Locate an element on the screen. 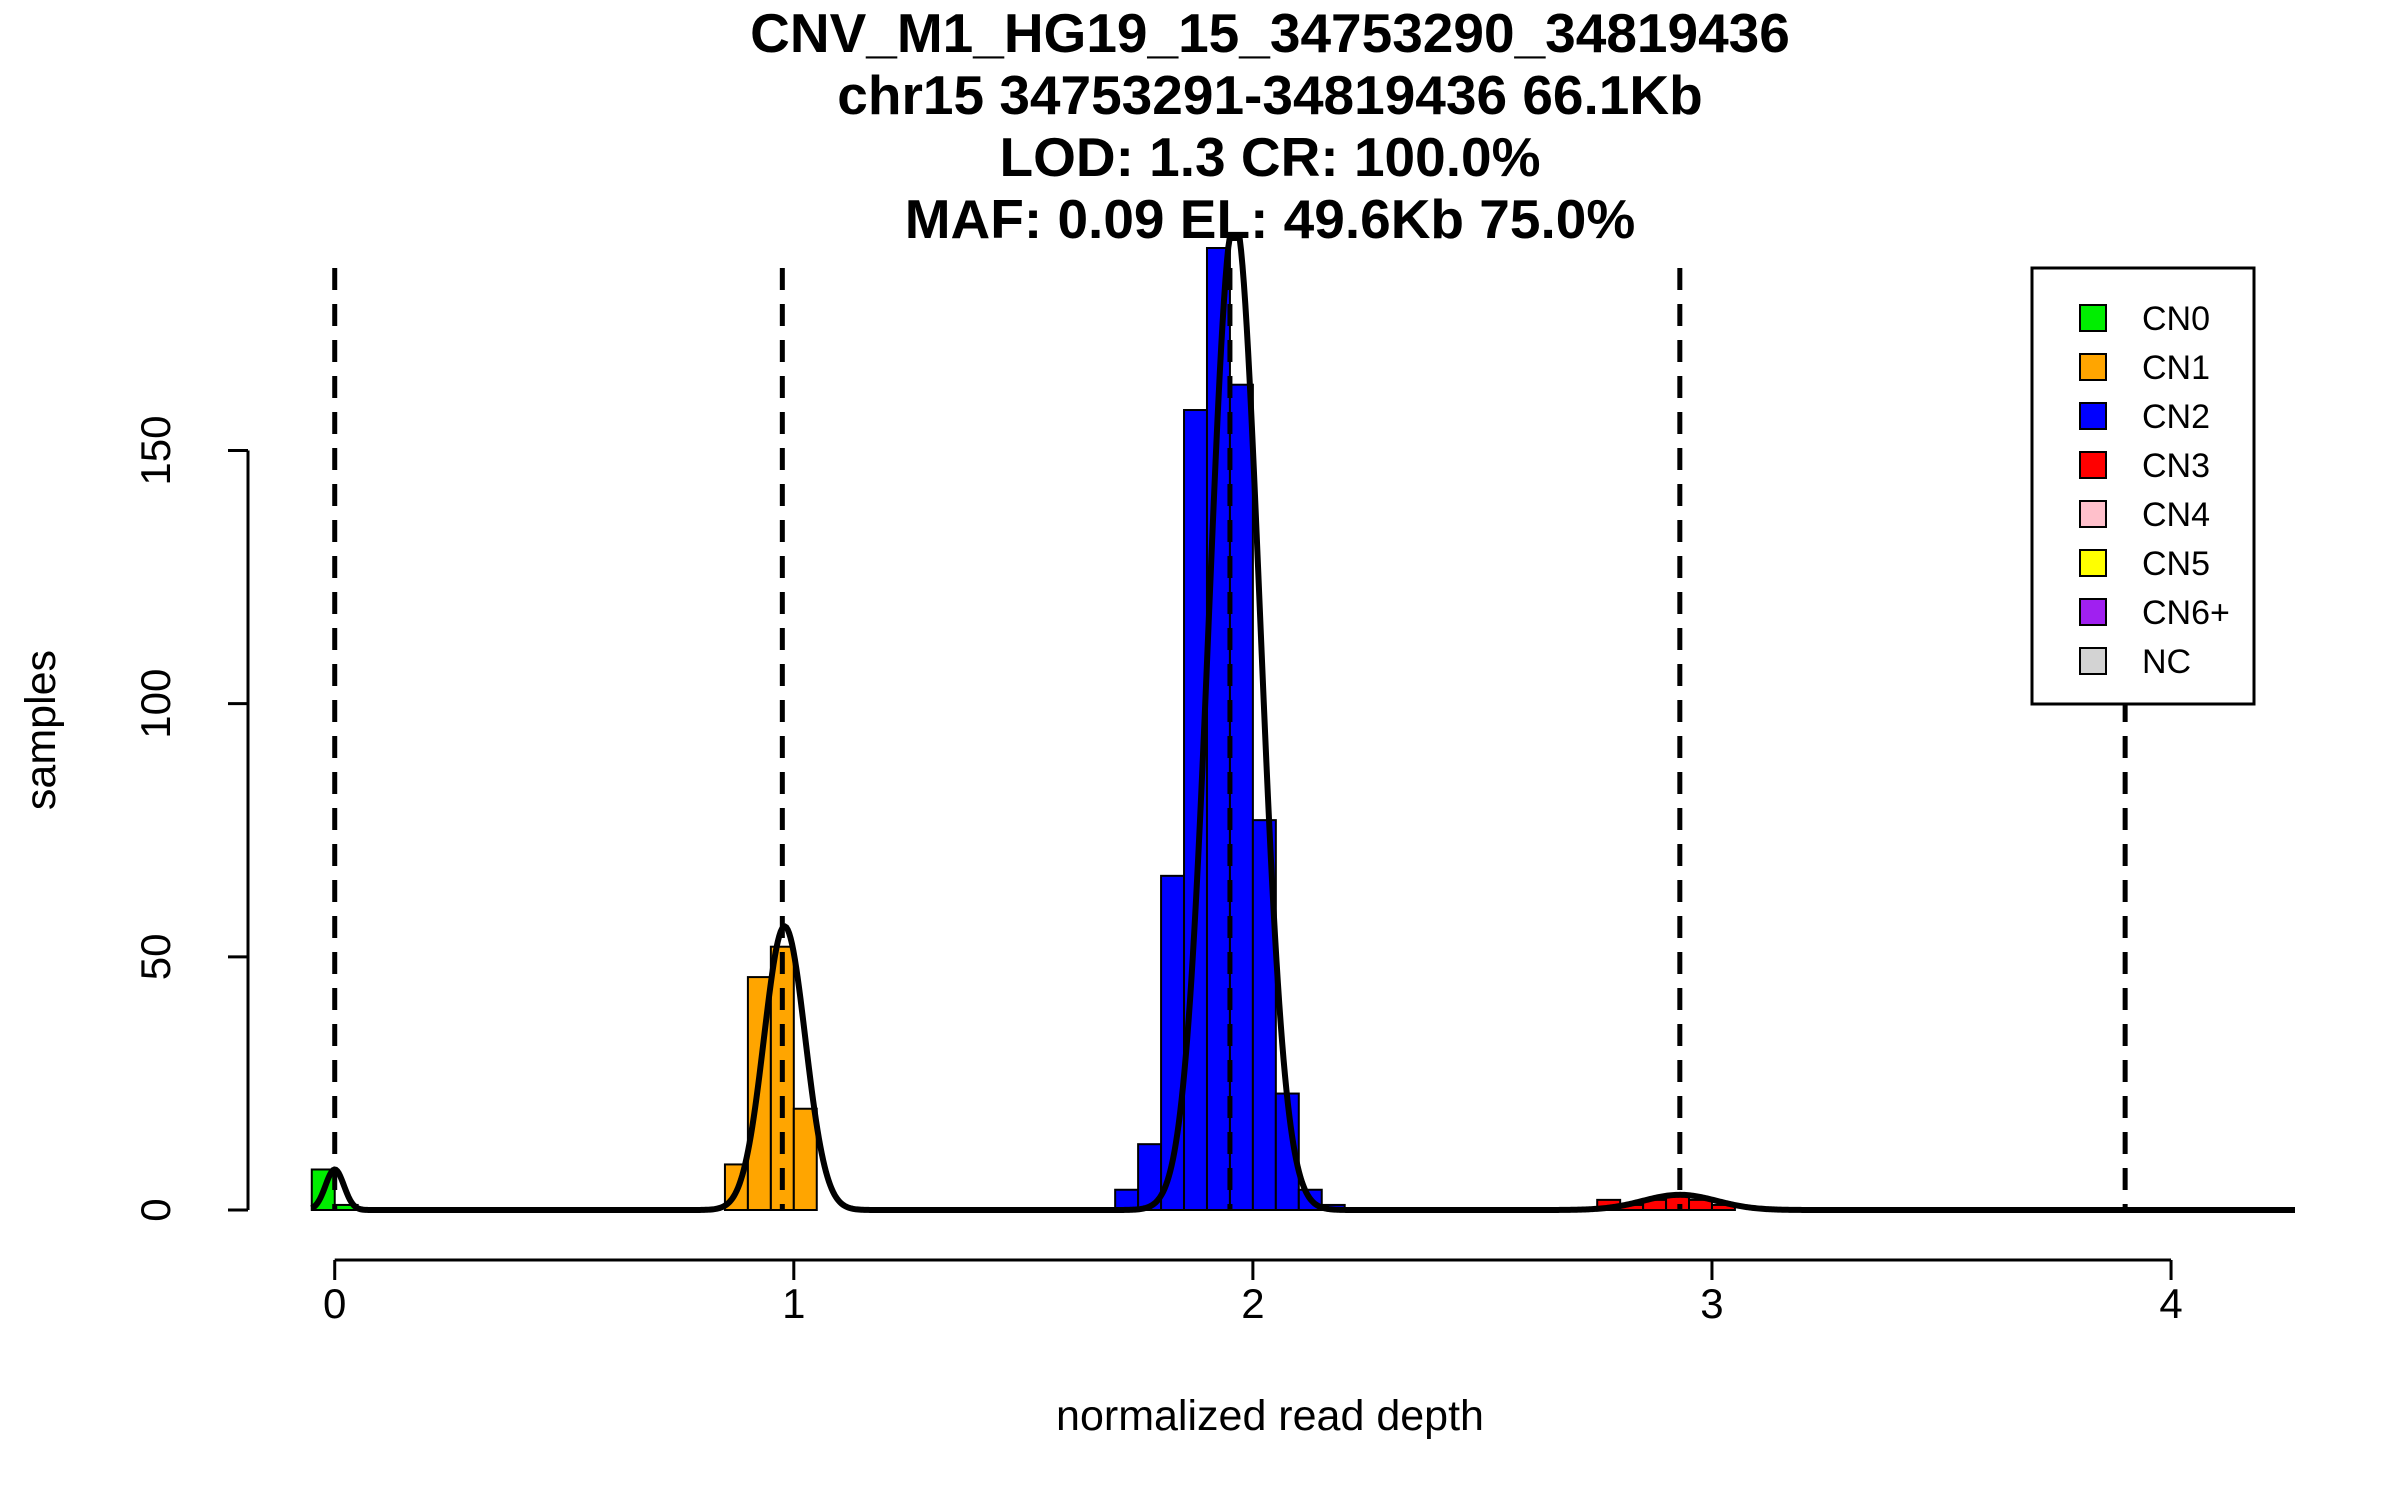  legend-swatch-cn2 is located at coordinates (2093, 416).